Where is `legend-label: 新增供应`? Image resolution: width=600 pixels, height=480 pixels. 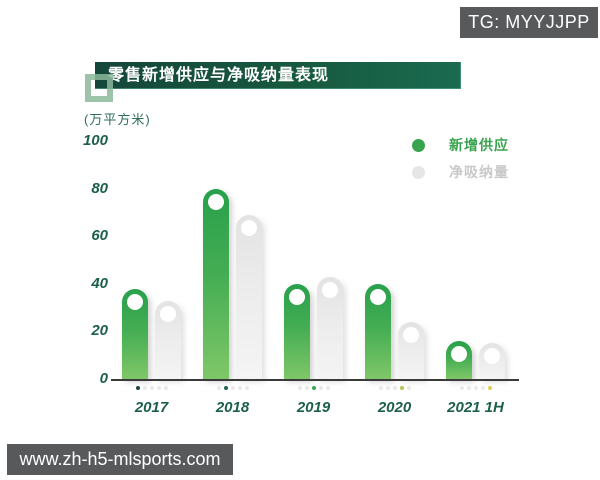 legend-label: 新增供应 is located at coordinates (479, 145).